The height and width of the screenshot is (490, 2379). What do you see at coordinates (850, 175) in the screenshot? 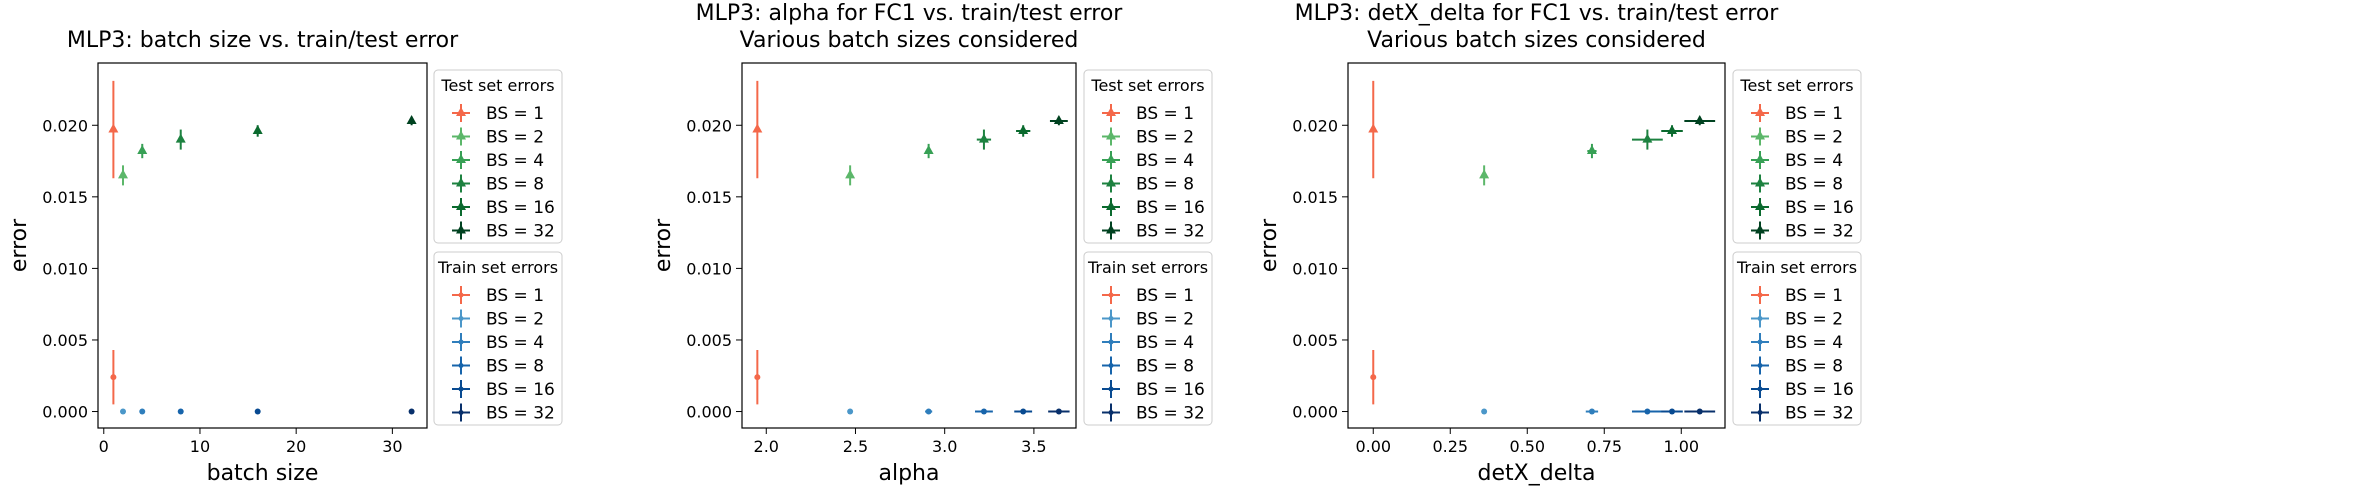
I see `data-point-test-bs2` at bounding box center [850, 175].